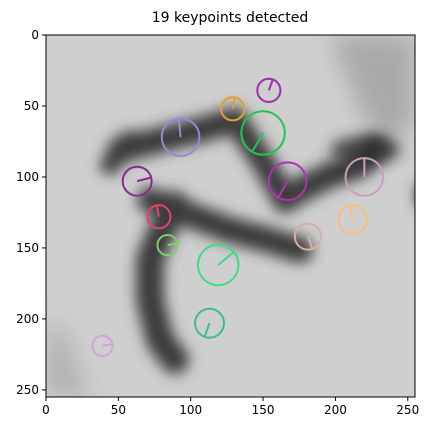 This screenshot has width=430, height=435. Describe the element at coordinates (27, 319) in the screenshot. I see `y-tick-label: 200` at that location.